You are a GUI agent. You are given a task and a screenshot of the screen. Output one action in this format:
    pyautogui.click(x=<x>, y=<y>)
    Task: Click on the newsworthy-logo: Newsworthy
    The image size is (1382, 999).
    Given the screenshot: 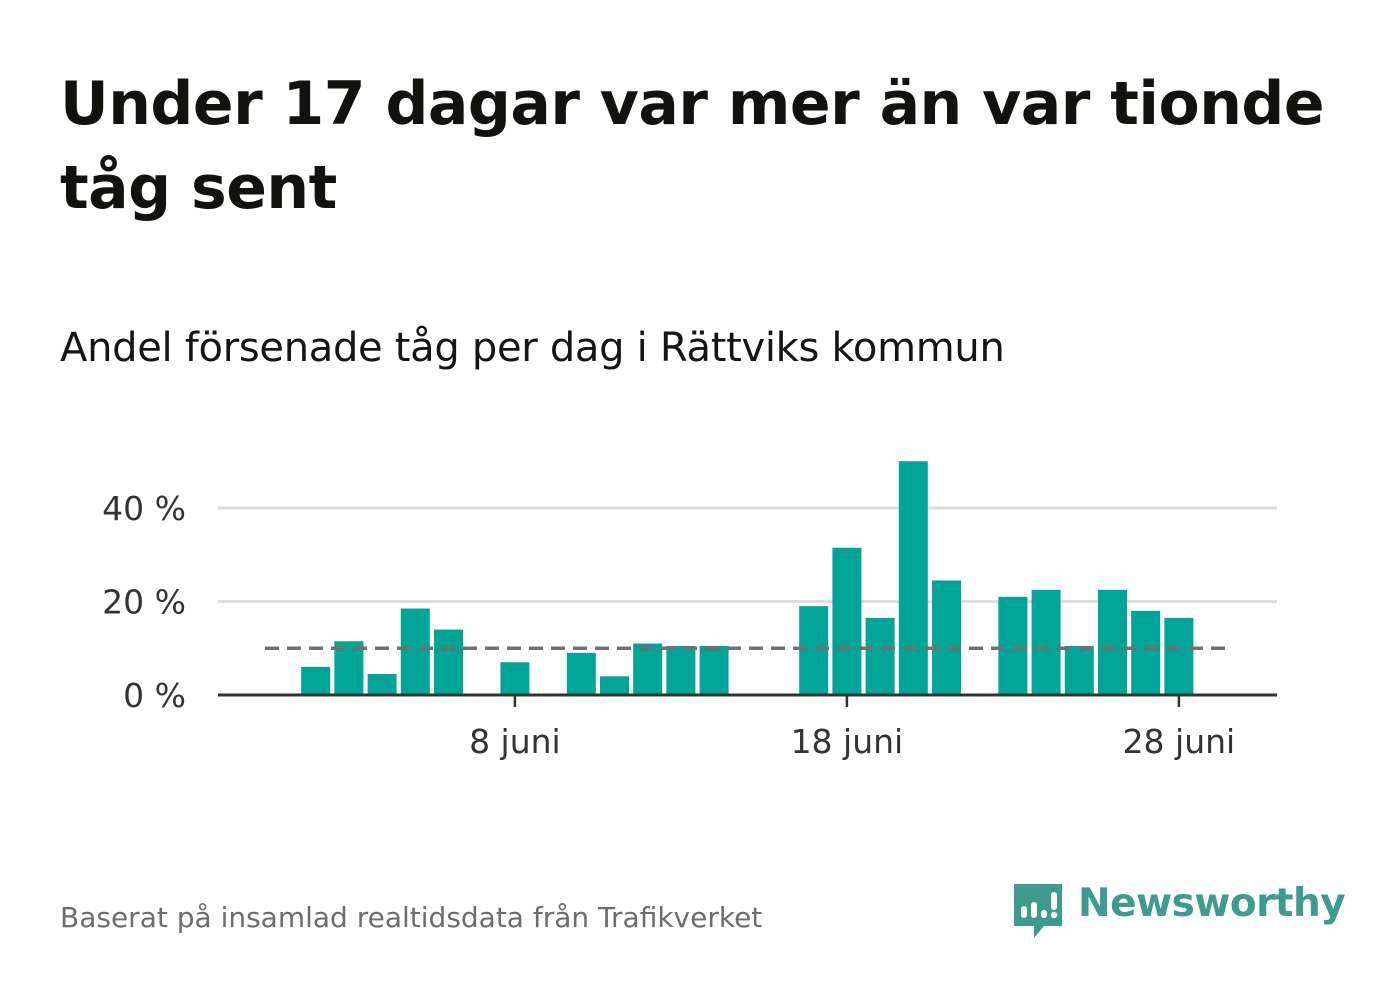 What is the action you would take?
    pyautogui.click(x=1178, y=910)
    